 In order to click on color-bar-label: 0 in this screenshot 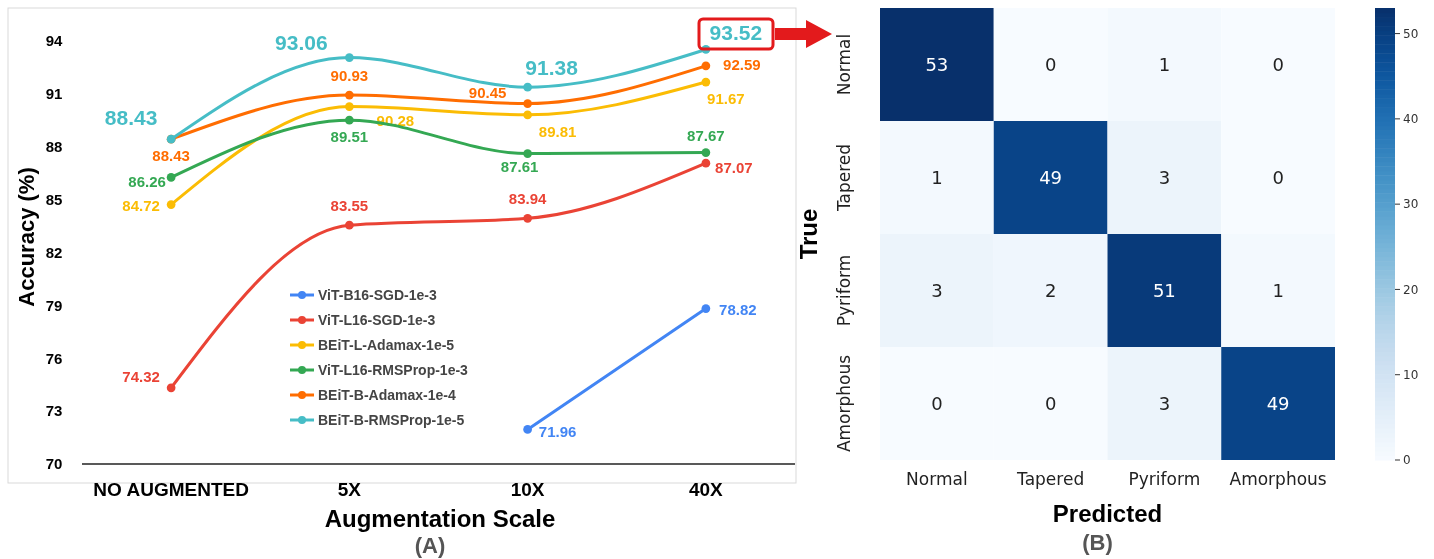, I will do `click(1407, 460)`.